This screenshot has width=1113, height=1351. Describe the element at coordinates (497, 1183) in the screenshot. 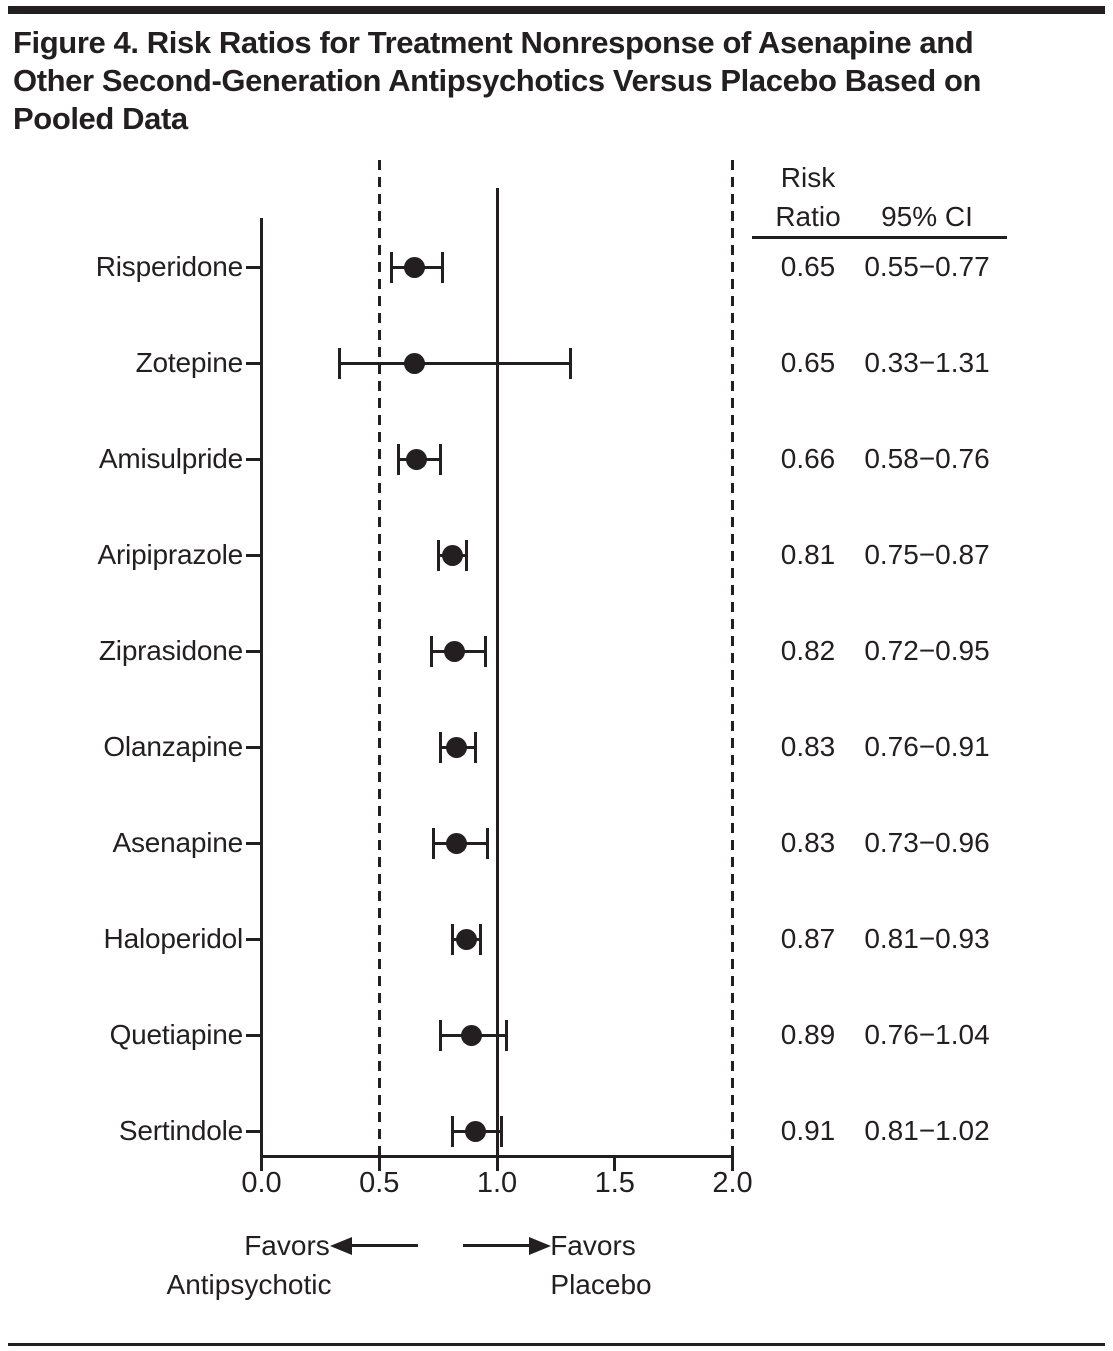

I see `x-axis-tick-label: 1.0` at that location.